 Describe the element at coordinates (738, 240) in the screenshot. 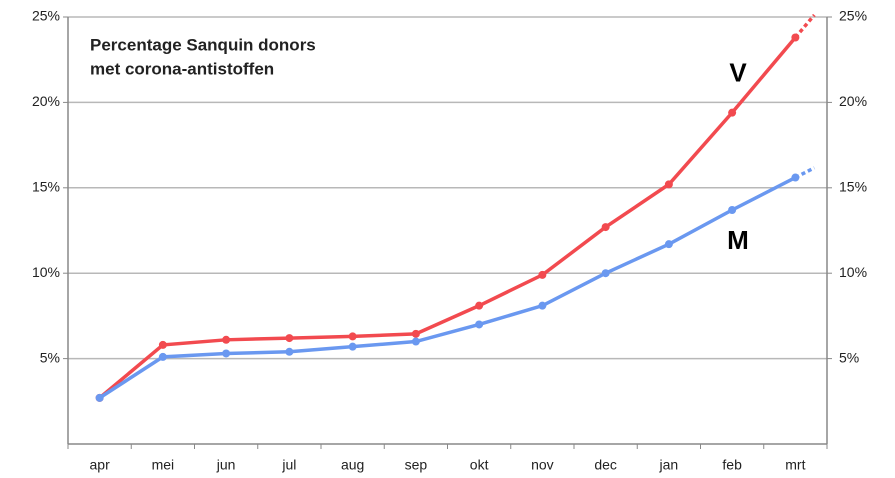

I see `series-label: M` at that location.